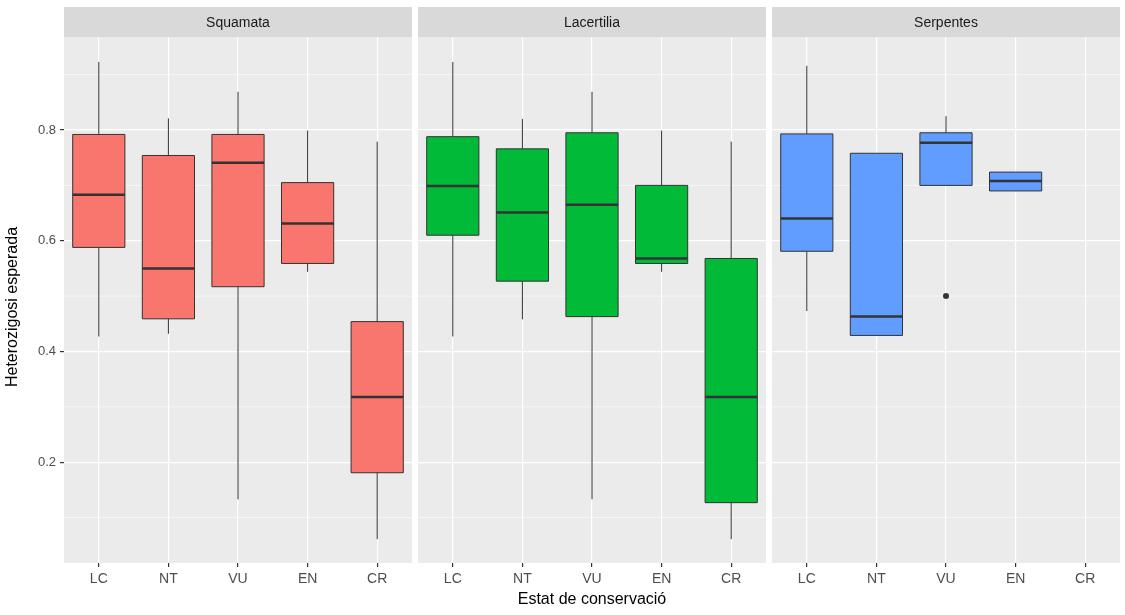  I want to click on chart-title: Squamata, so click(238, 22).